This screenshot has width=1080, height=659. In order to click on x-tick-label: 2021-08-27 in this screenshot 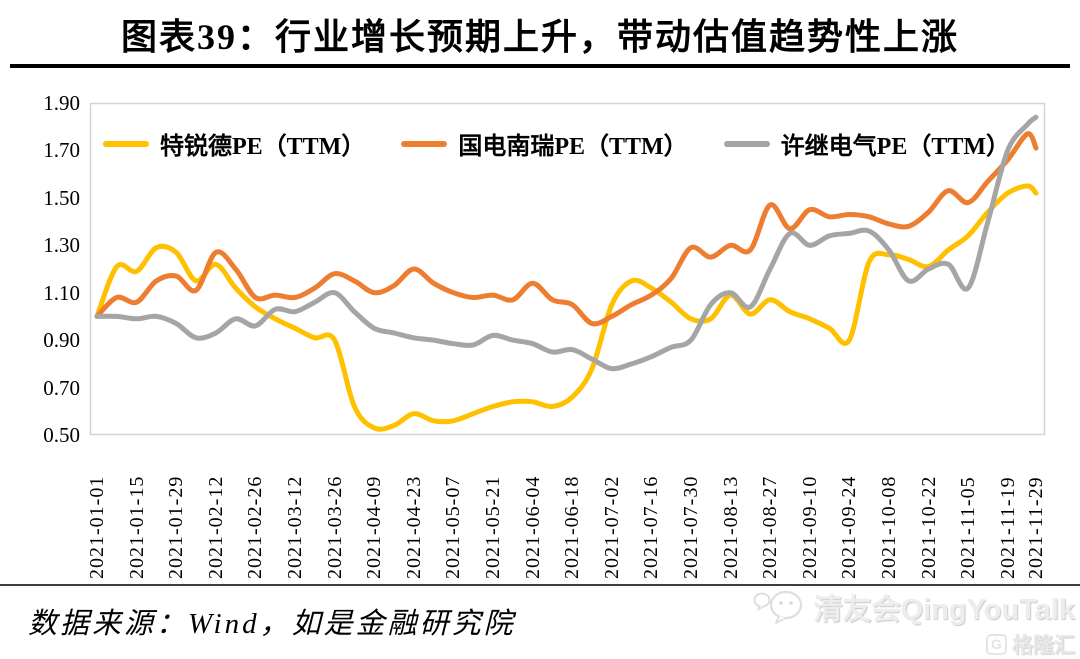, I will do `click(770, 527)`.